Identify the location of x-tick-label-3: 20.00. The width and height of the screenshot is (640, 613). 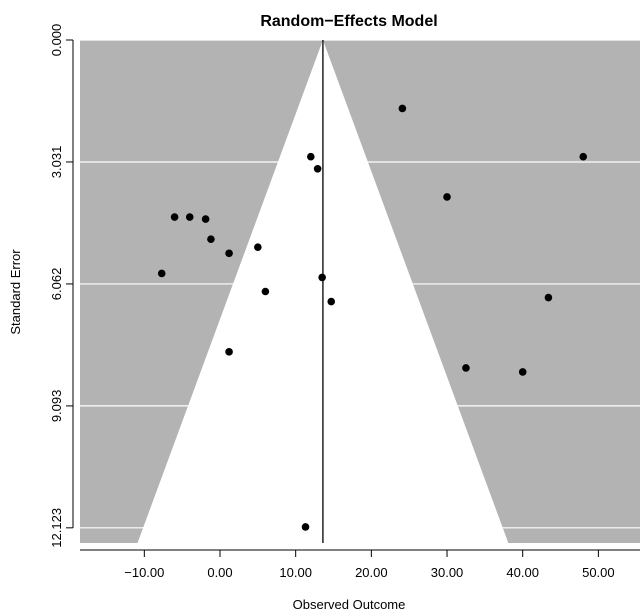
(371, 572).